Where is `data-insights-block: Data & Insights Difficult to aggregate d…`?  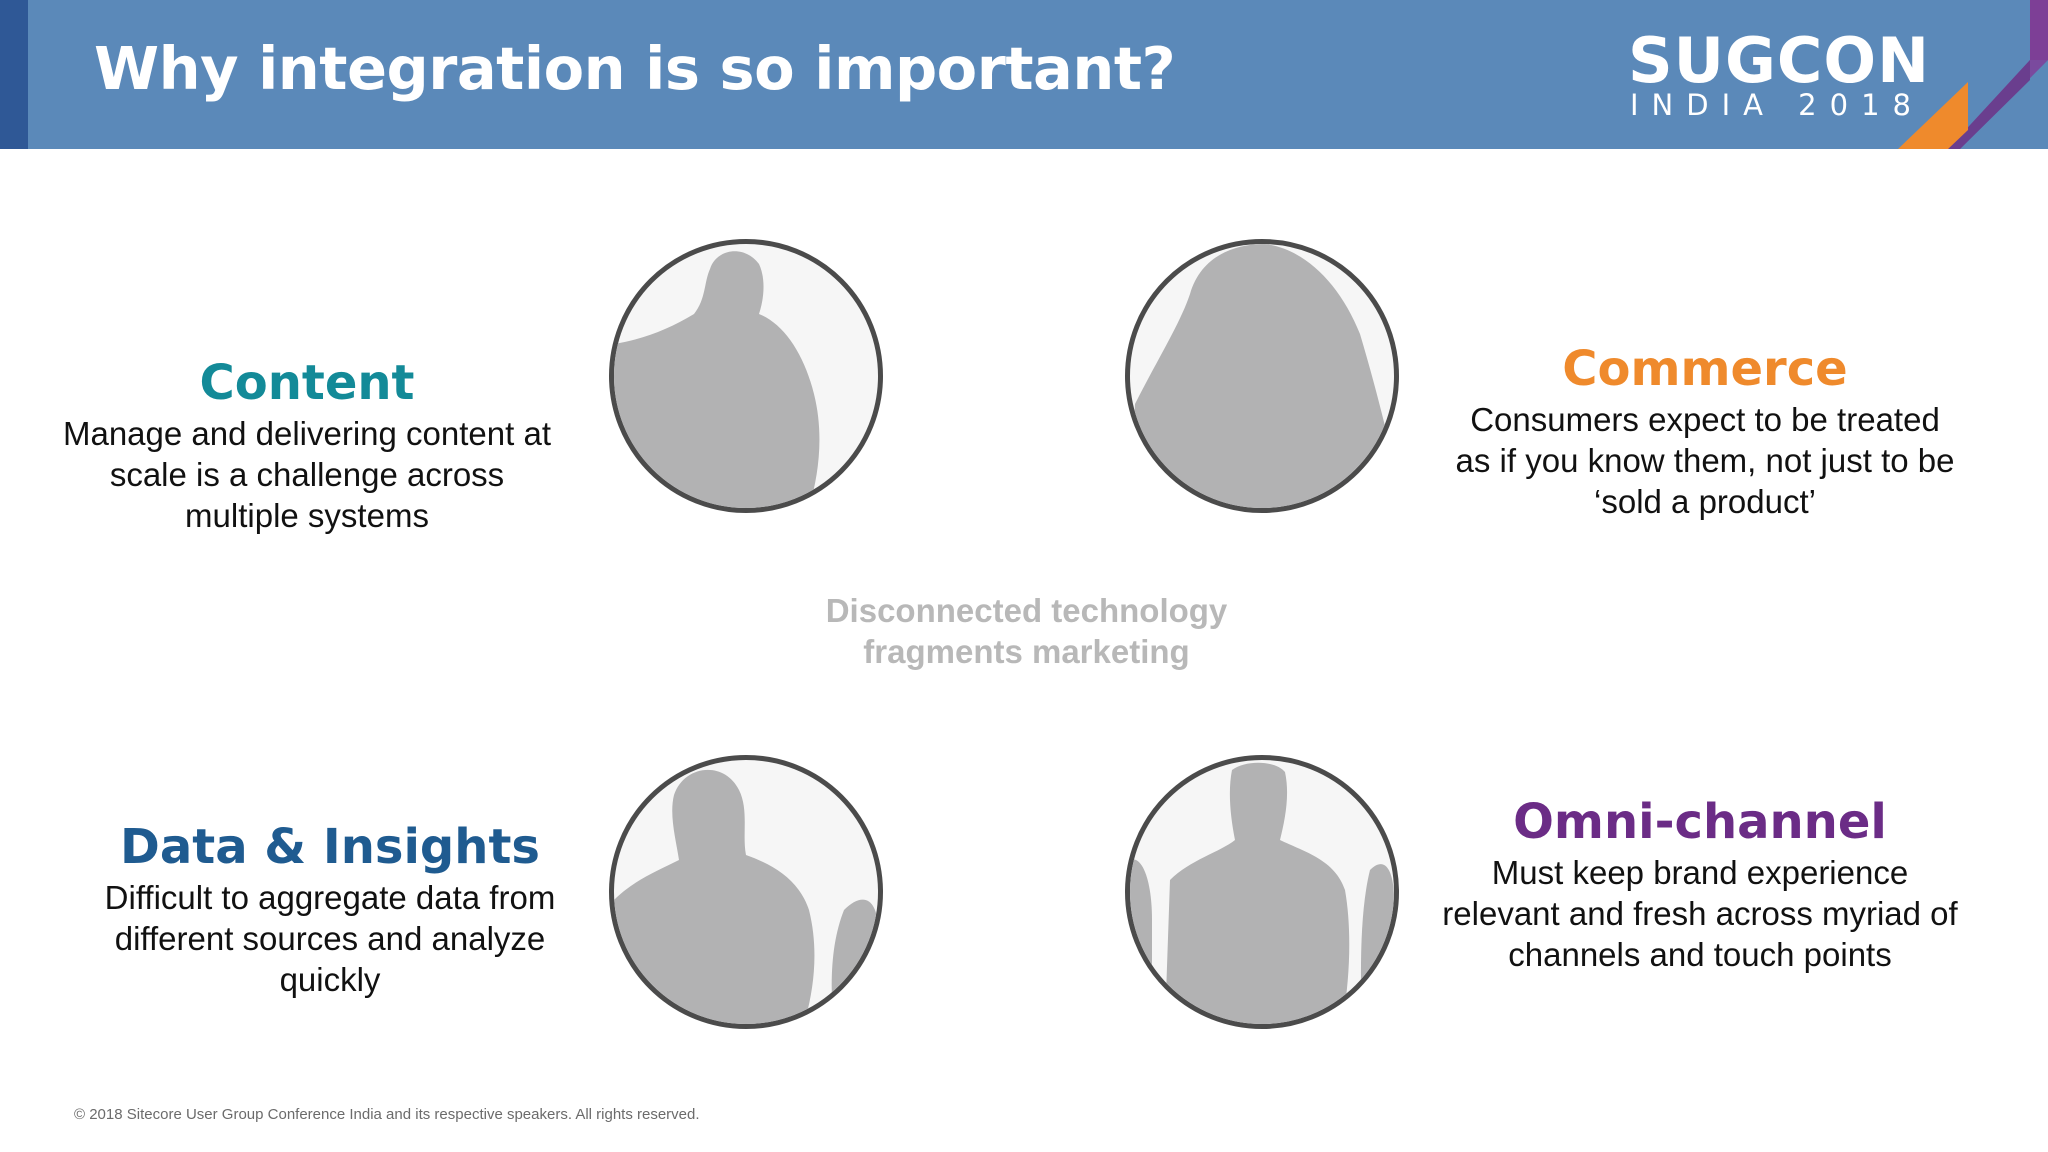 data-insights-block: Data & Insights Difficult to aggregate d… is located at coordinates (330, 908).